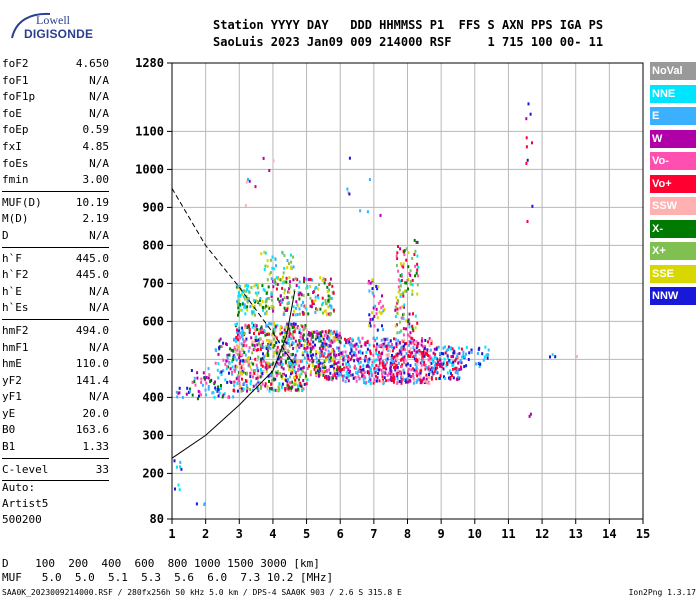 The image size is (700, 600). I want to click on y-tick-label: 200, so click(153, 473).